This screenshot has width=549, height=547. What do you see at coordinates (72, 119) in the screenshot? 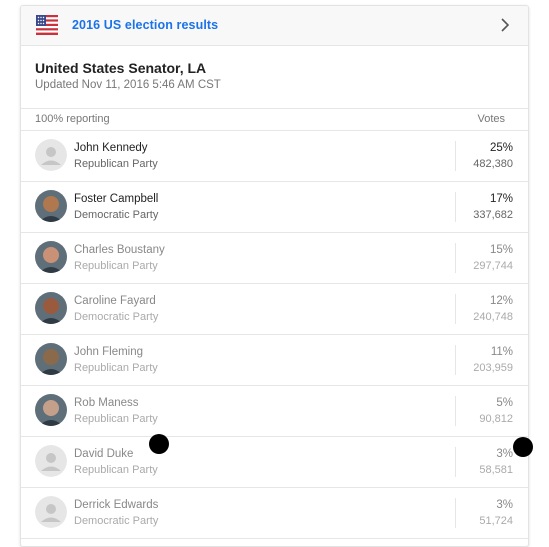
I see `reporting-label: 100% reporting` at bounding box center [72, 119].